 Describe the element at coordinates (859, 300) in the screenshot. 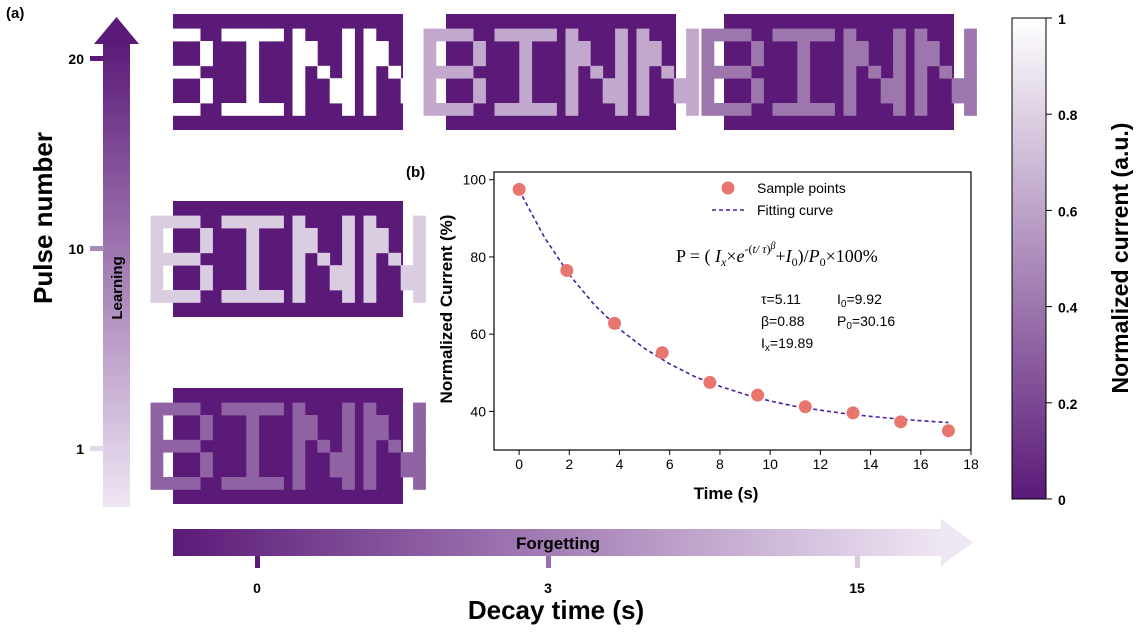

I see `param-i0: I0=9.92` at that location.